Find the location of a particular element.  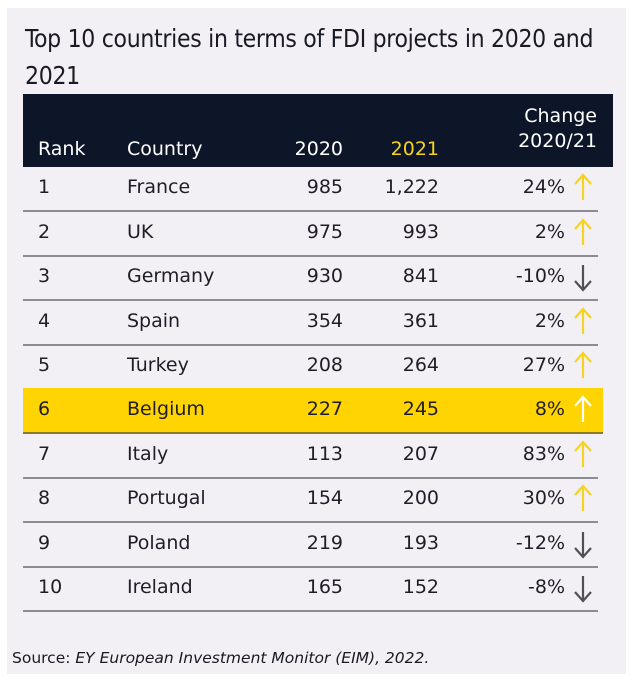

source-prefix: Source: is located at coordinates (44, 658).